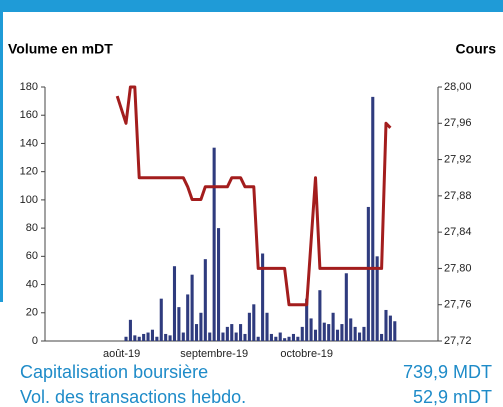 This screenshot has height=407, width=503. What do you see at coordinates (458, 305) in the screenshot?
I see `y2-tick-label: 27,76` at bounding box center [458, 305].